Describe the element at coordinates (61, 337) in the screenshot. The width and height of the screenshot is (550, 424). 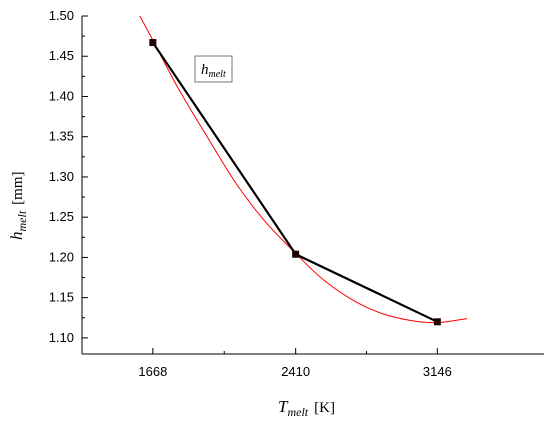
I see `y-tick-label: 1.10` at that location.